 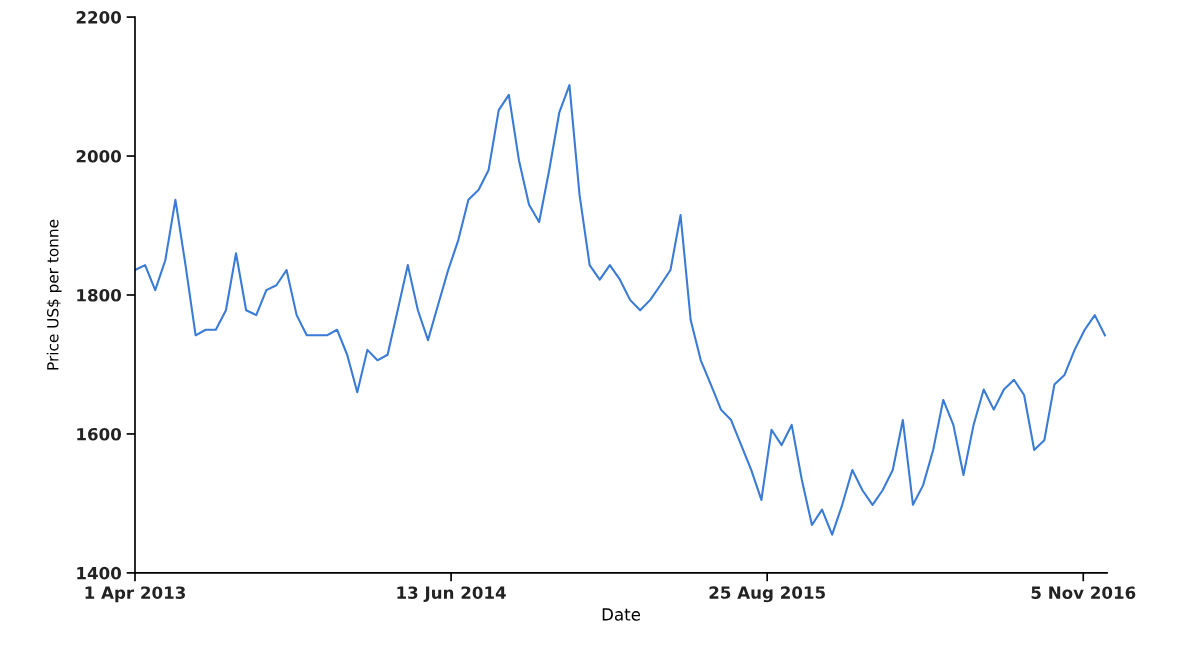 What do you see at coordinates (99, 156) in the screenshot?
I see `y-tick-label: 2000` at bounding box center [99, 156].